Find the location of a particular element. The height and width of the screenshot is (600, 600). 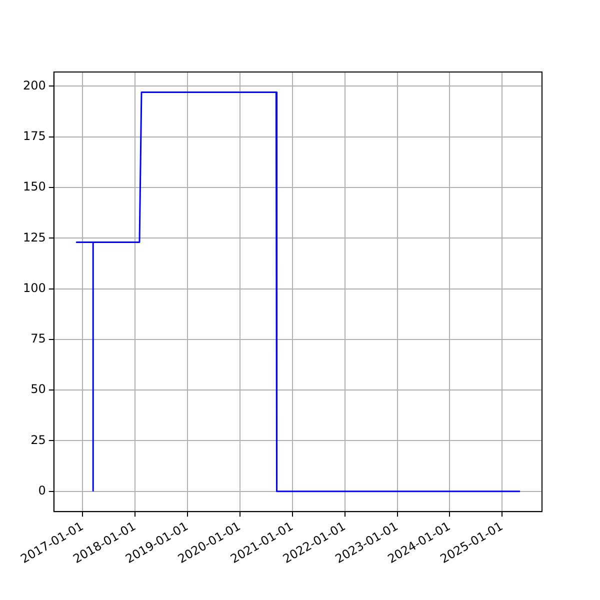

y-tick-label: 100 is located at coordinates (34, 287).